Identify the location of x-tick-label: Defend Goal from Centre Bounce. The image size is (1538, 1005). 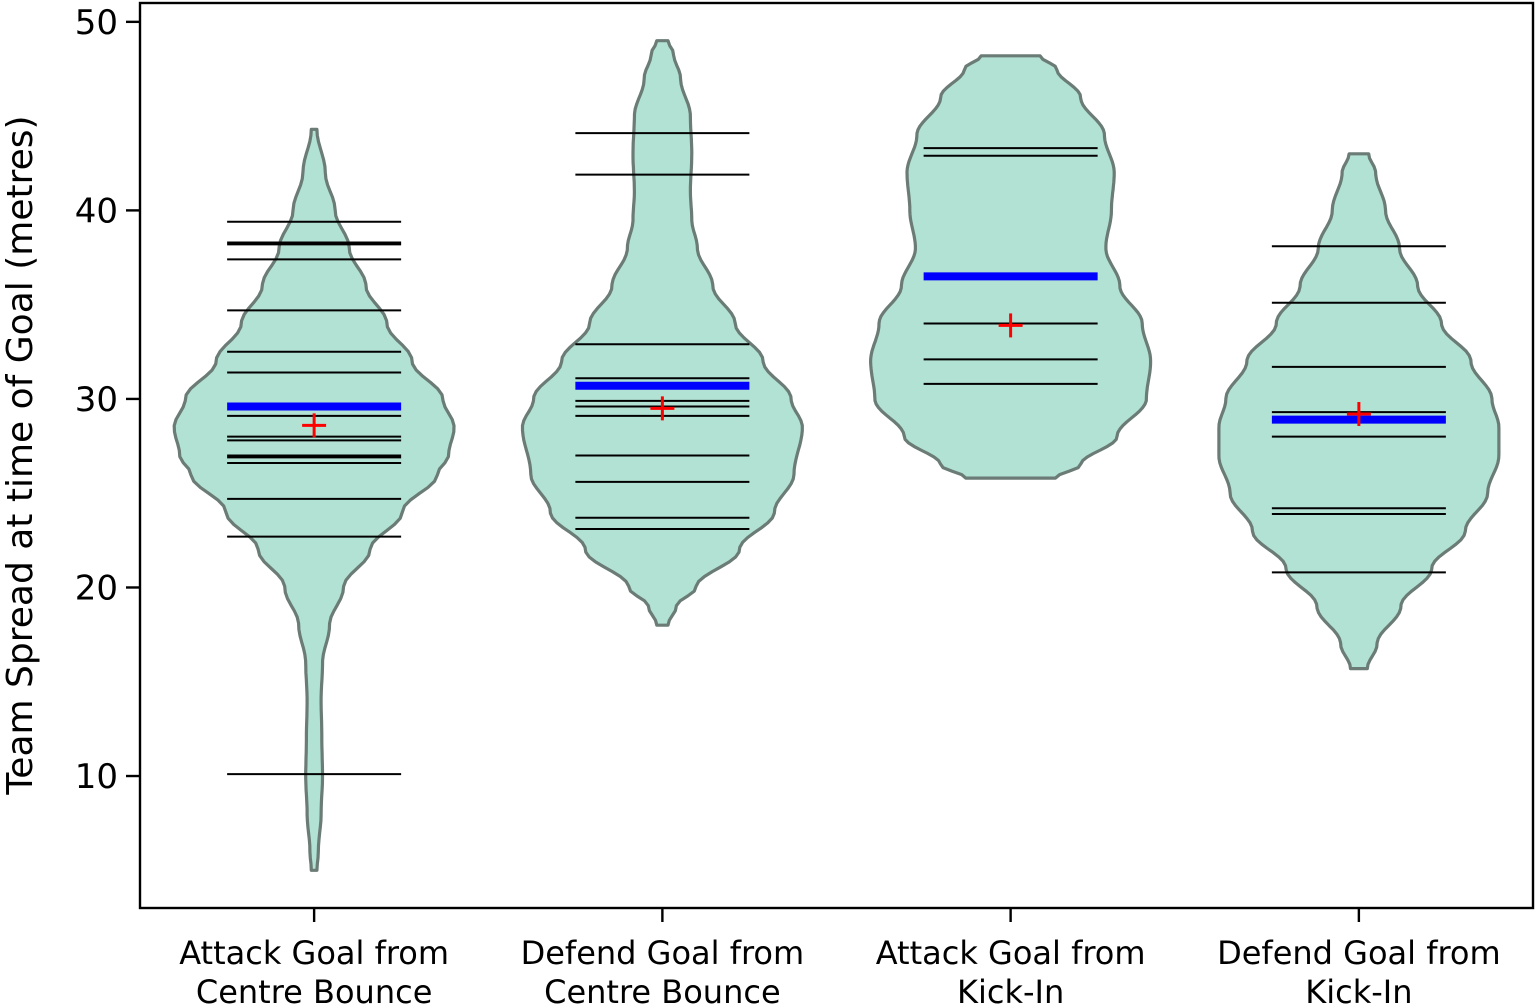
(663, 969).